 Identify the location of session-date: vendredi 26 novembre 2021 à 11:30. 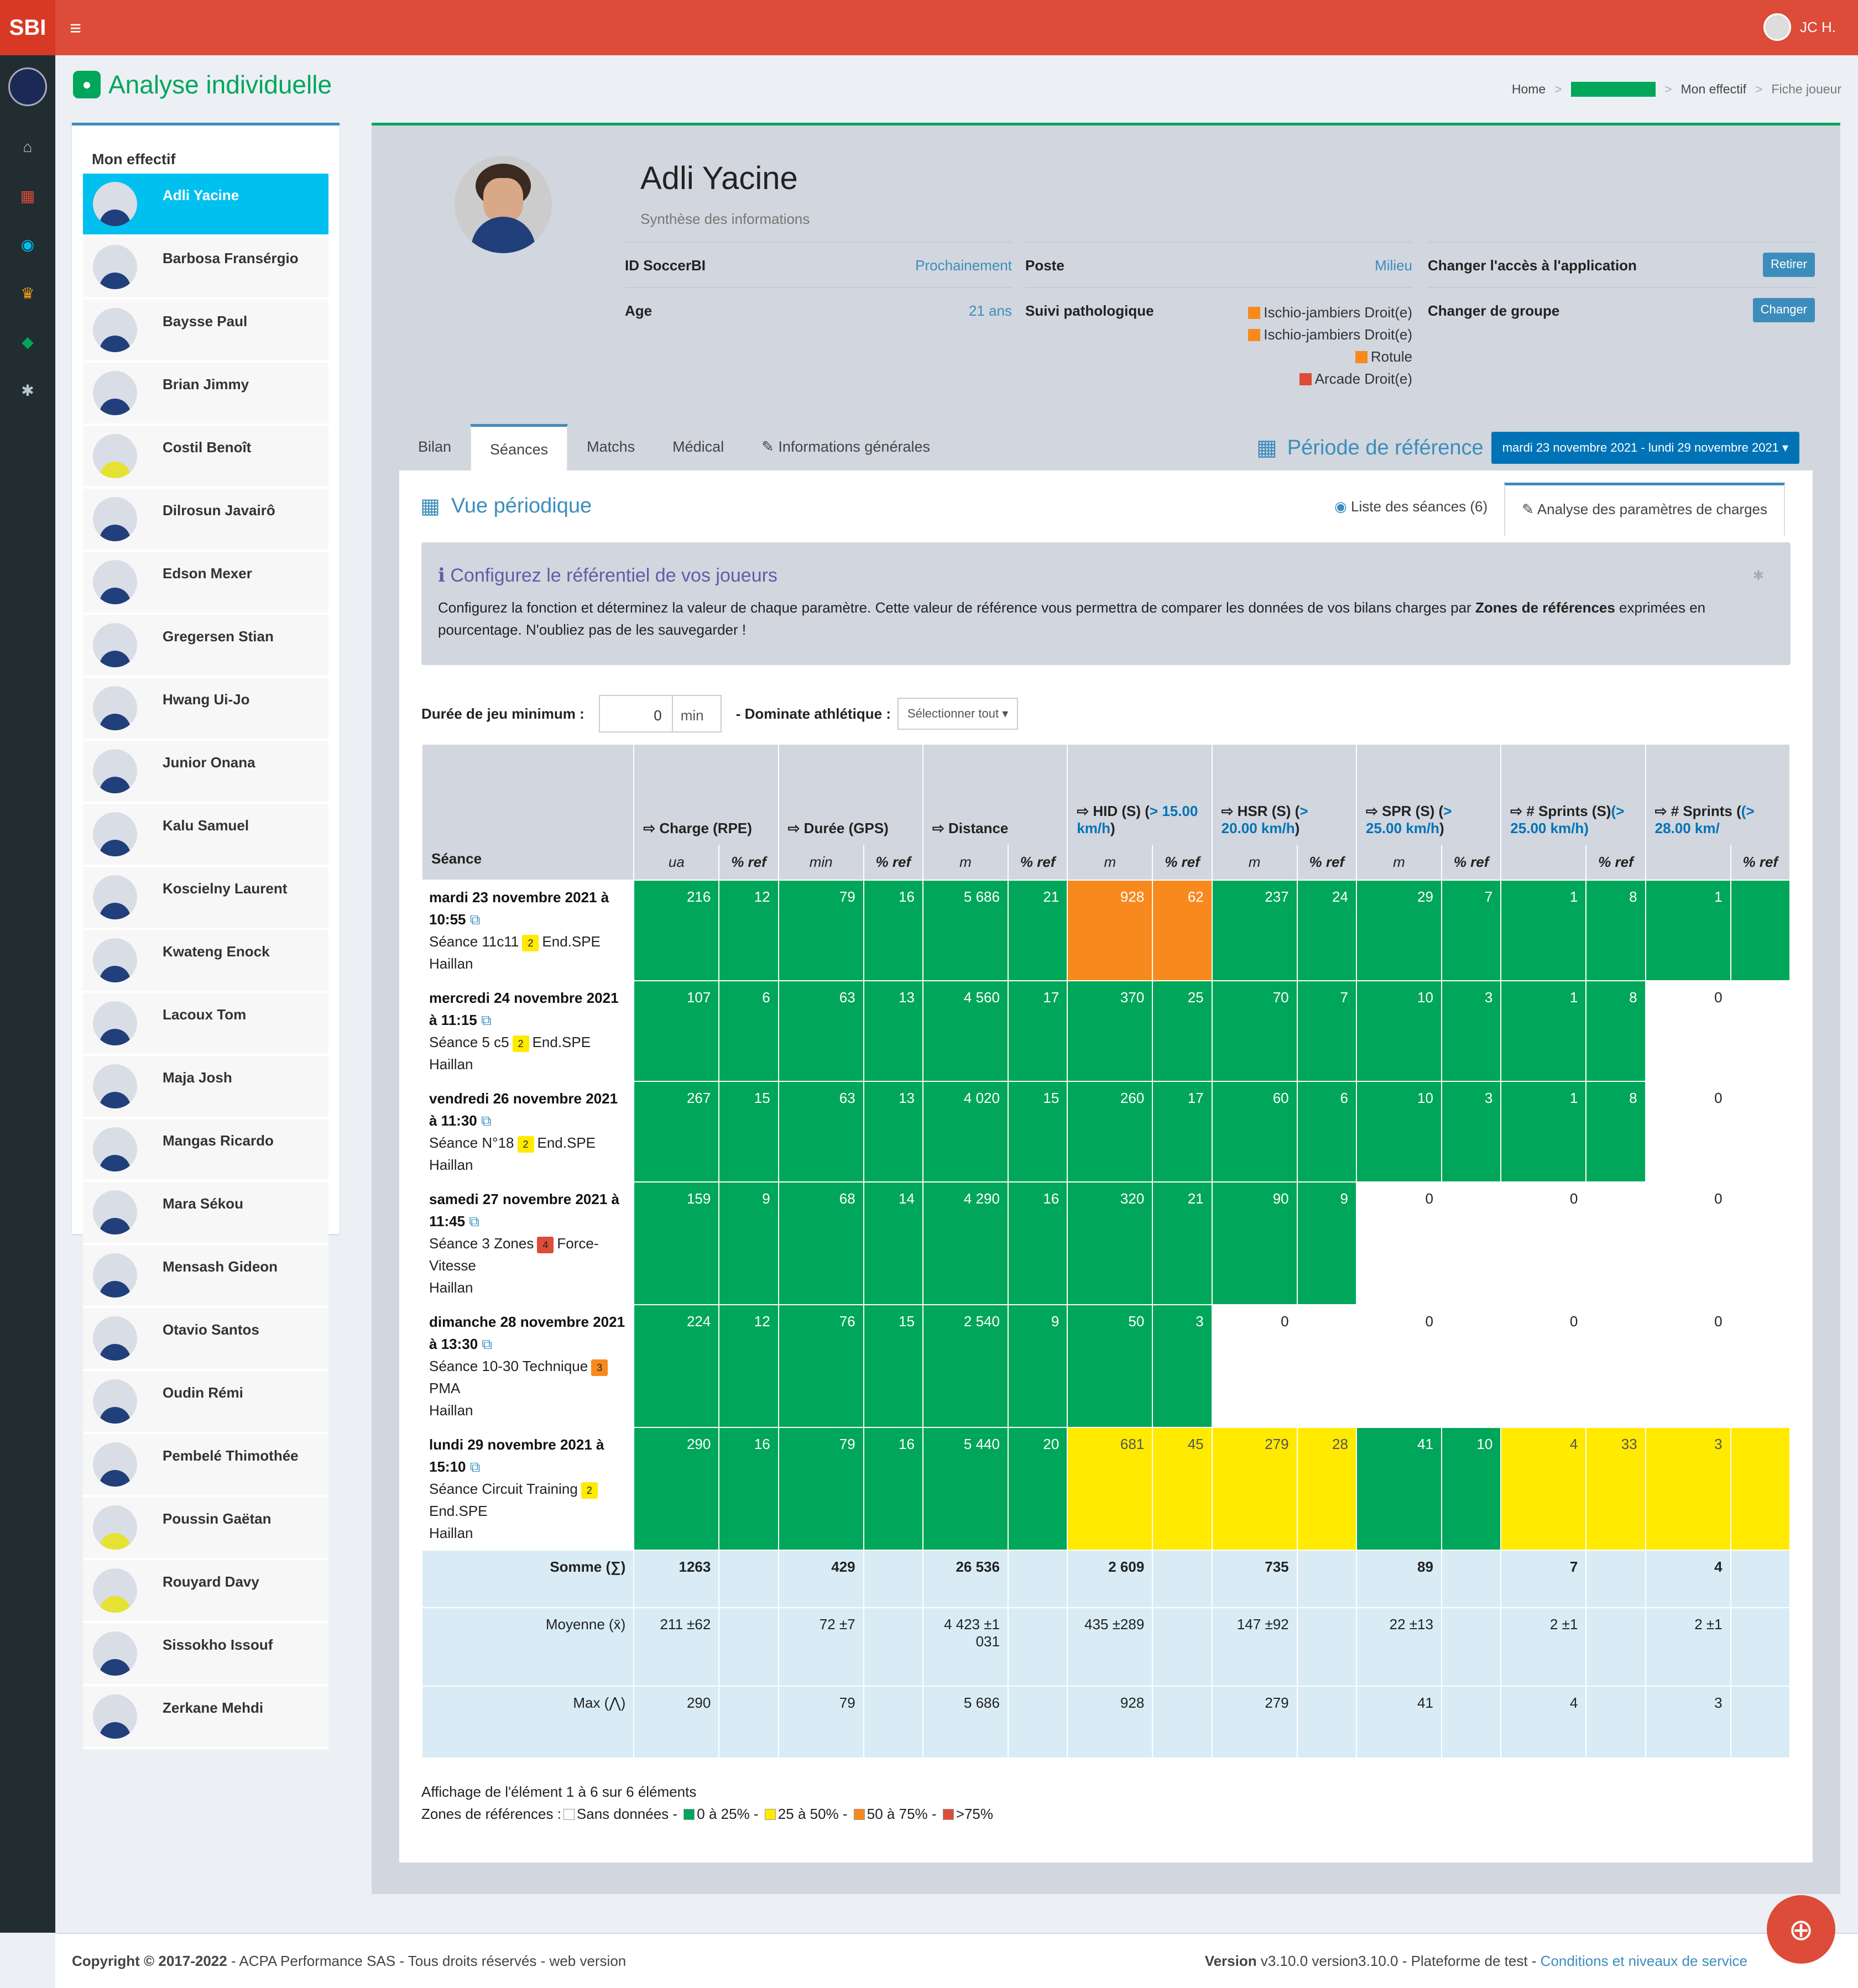
(523, 1109).